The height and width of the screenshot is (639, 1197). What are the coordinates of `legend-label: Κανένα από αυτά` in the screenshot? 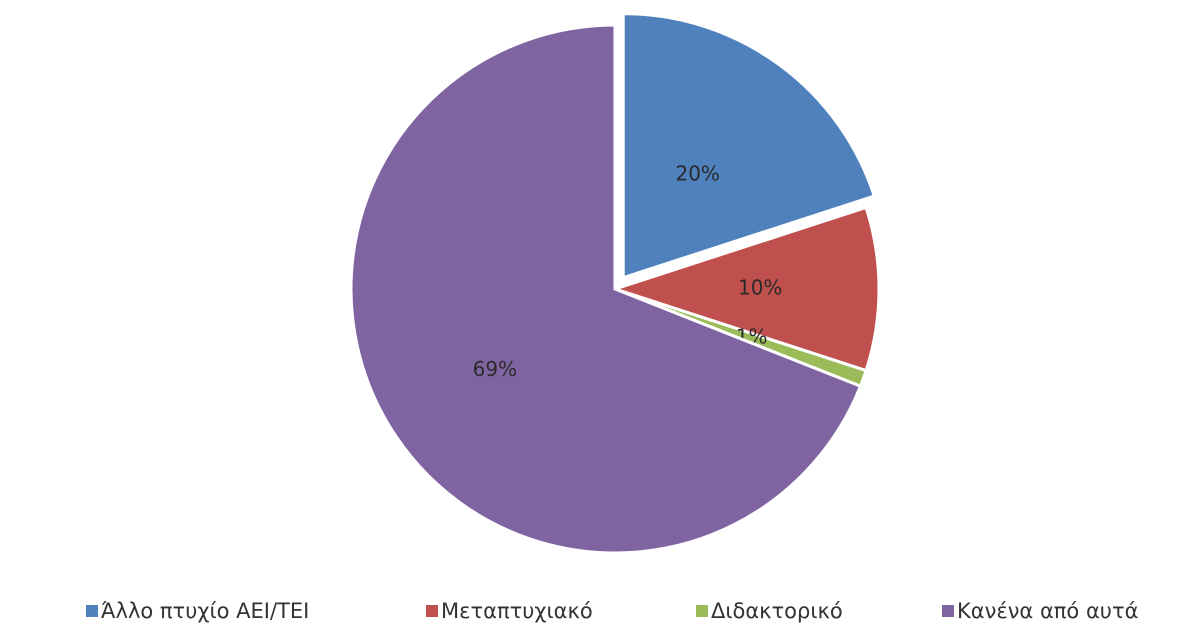 It's located at (1047, 611).